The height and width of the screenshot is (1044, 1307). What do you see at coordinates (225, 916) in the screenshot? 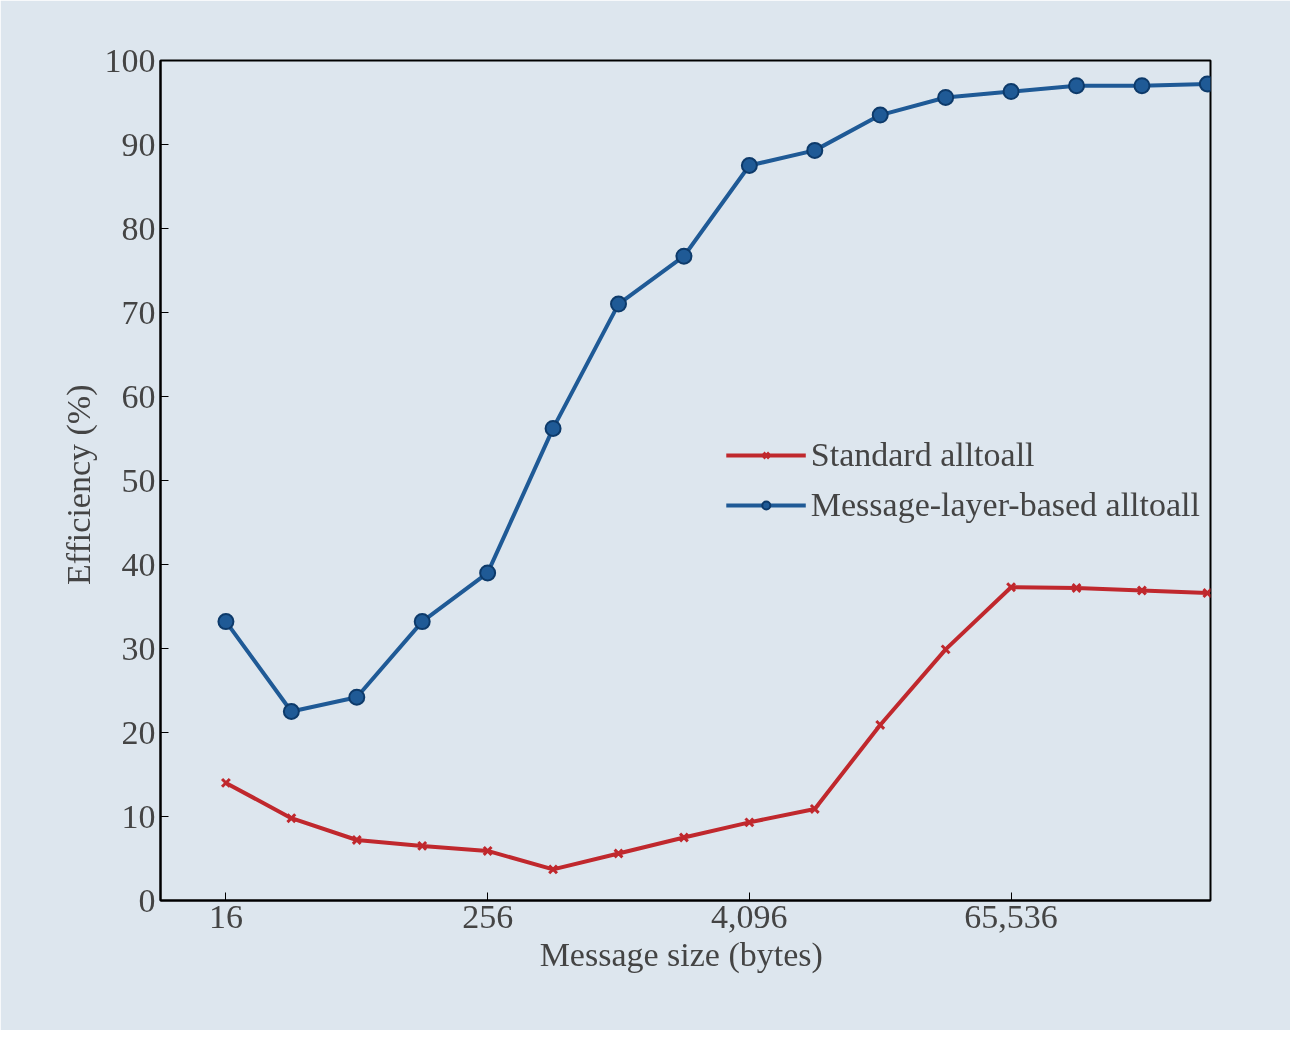
I see `x-tick-label: 16` at bounding box center [225, 916].